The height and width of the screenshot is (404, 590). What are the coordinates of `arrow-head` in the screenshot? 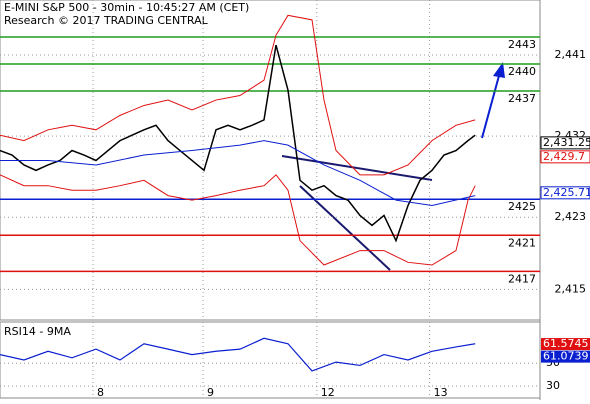 It's located at (499, 70).